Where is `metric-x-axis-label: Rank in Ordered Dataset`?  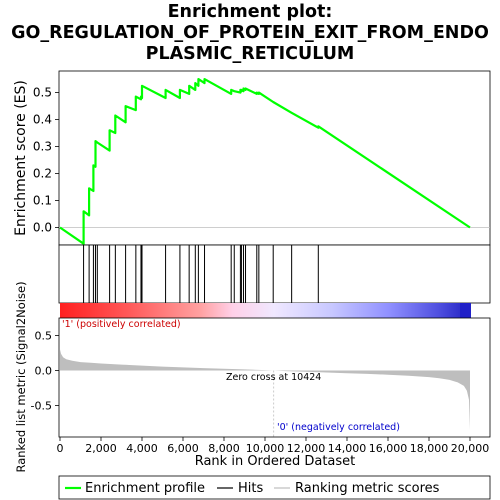 metric-x-axis-label: Rank in Ordered Dataset is located at coordinates (275, 461).